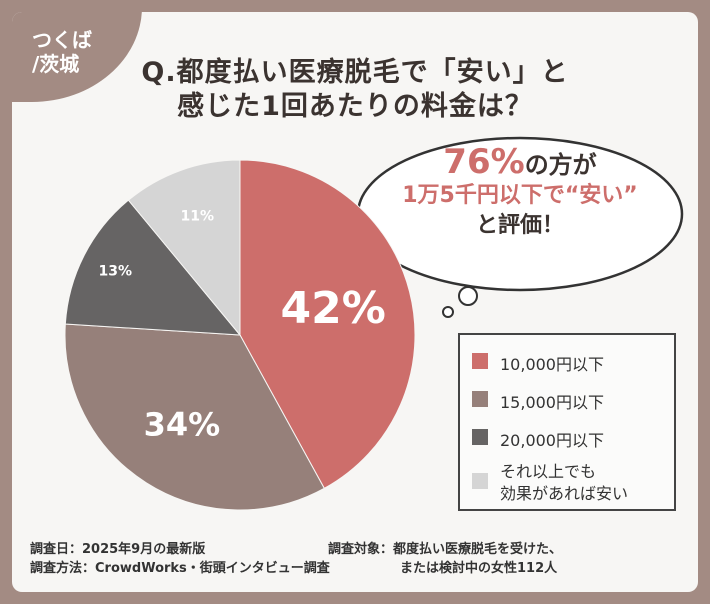  I want to click on region-badge-text: つくば /茨城, so click(62, 52).